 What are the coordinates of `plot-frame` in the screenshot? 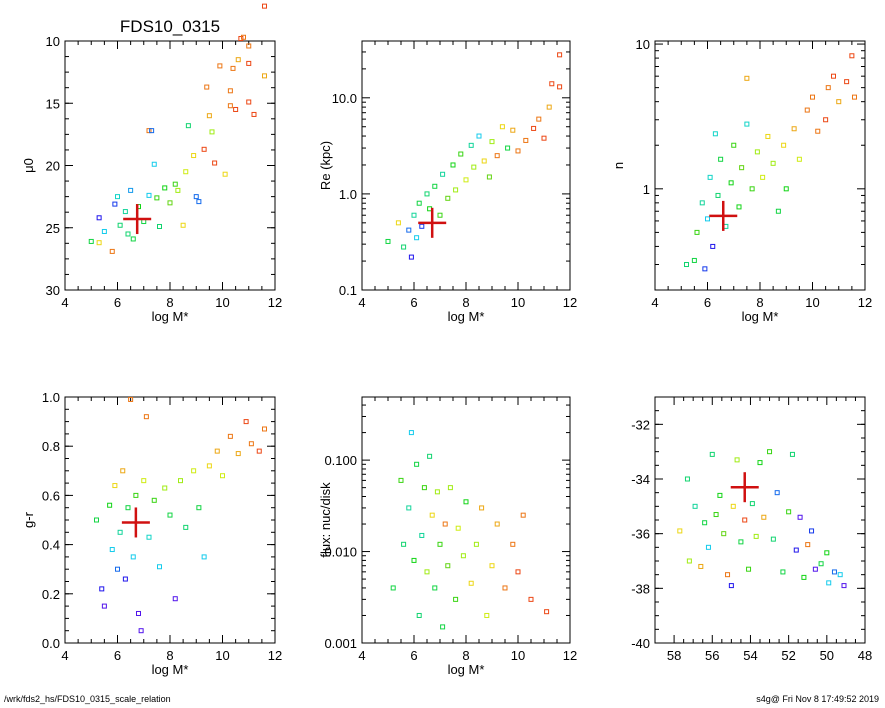 It's located at (170, 165).